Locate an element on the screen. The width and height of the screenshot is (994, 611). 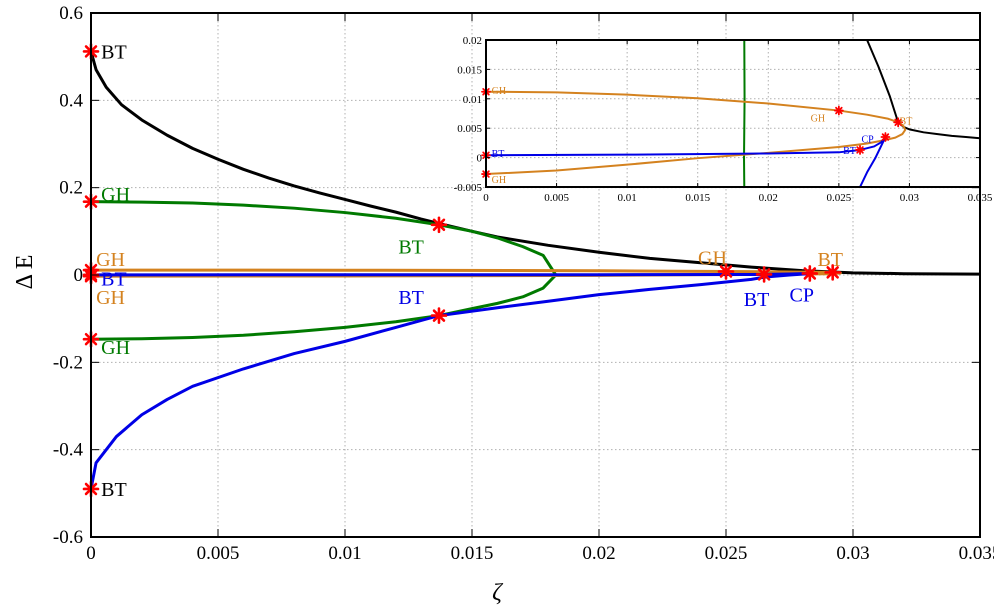
main-point-label-10: BT is located at coordinates (757, 300).